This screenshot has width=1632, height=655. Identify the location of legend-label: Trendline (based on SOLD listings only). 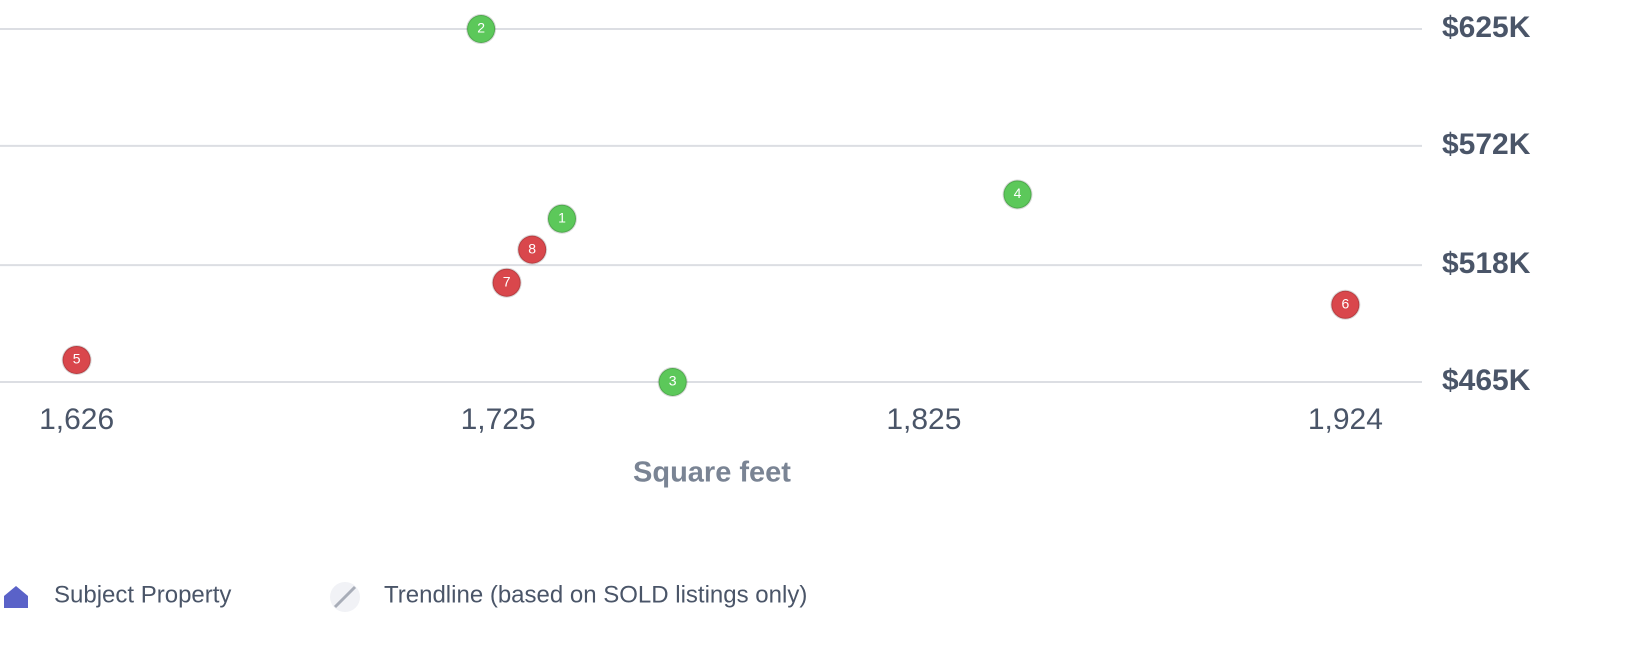
(595, 594).